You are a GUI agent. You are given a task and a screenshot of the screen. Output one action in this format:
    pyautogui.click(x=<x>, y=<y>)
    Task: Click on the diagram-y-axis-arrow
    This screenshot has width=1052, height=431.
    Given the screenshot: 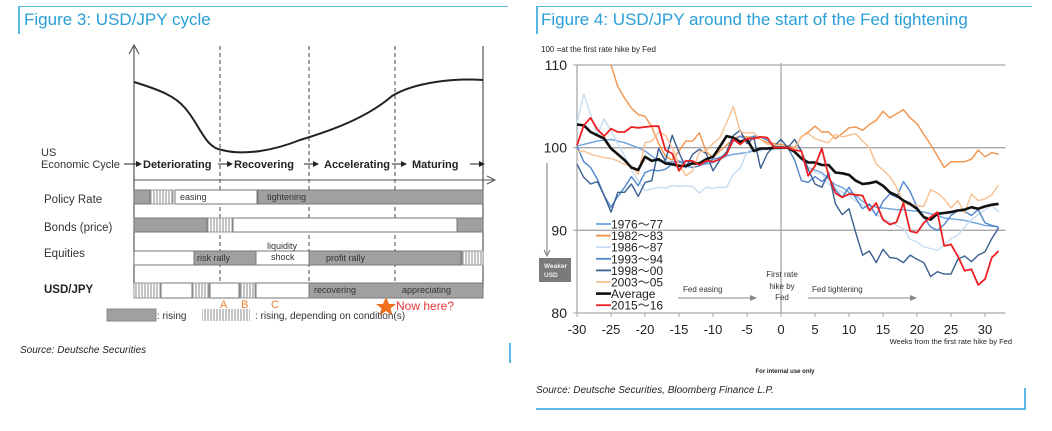 What is the action you would take?
    pyautogui.click(x=134, y=49)
    